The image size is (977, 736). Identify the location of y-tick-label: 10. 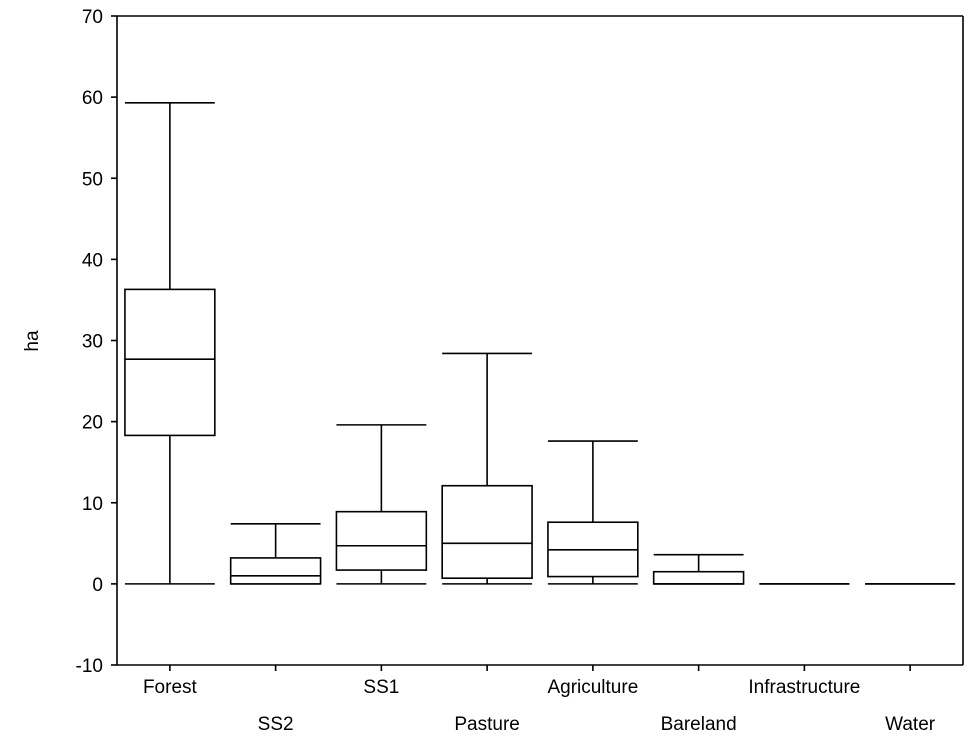
(92, 504).